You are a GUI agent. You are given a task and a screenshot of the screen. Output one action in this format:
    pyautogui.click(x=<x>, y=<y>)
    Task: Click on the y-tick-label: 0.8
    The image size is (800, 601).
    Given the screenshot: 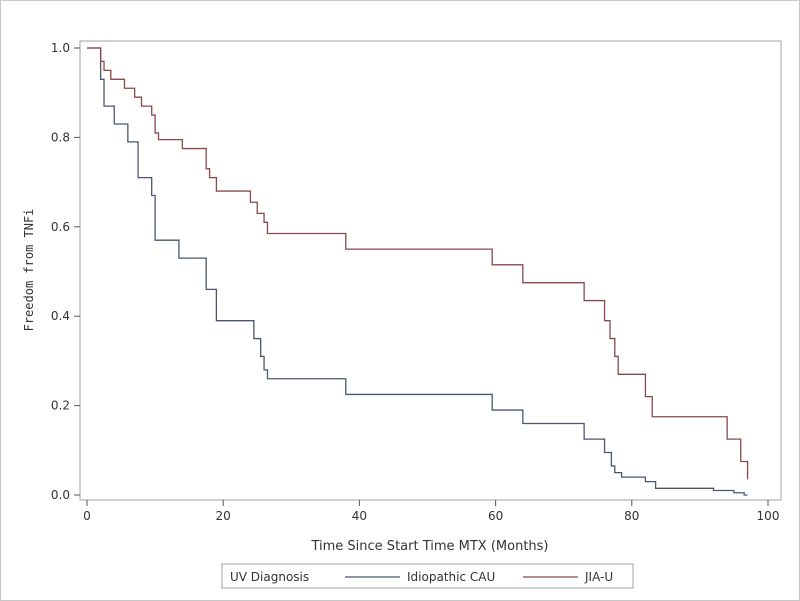 What is the action you would take?
    pyautogui.click(x=60, y=137)
    